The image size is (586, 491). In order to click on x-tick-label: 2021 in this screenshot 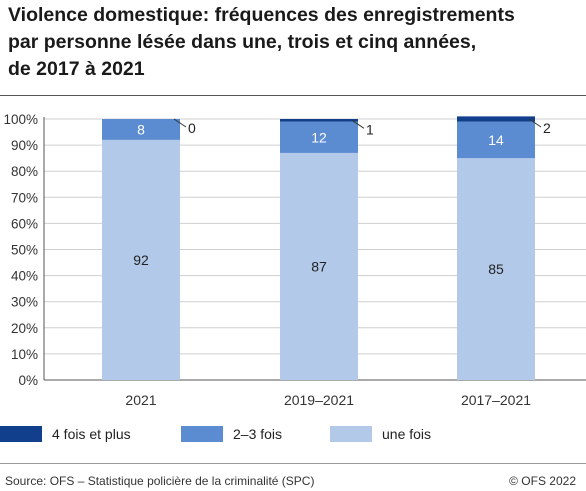, I will do `click(140, 400)`.